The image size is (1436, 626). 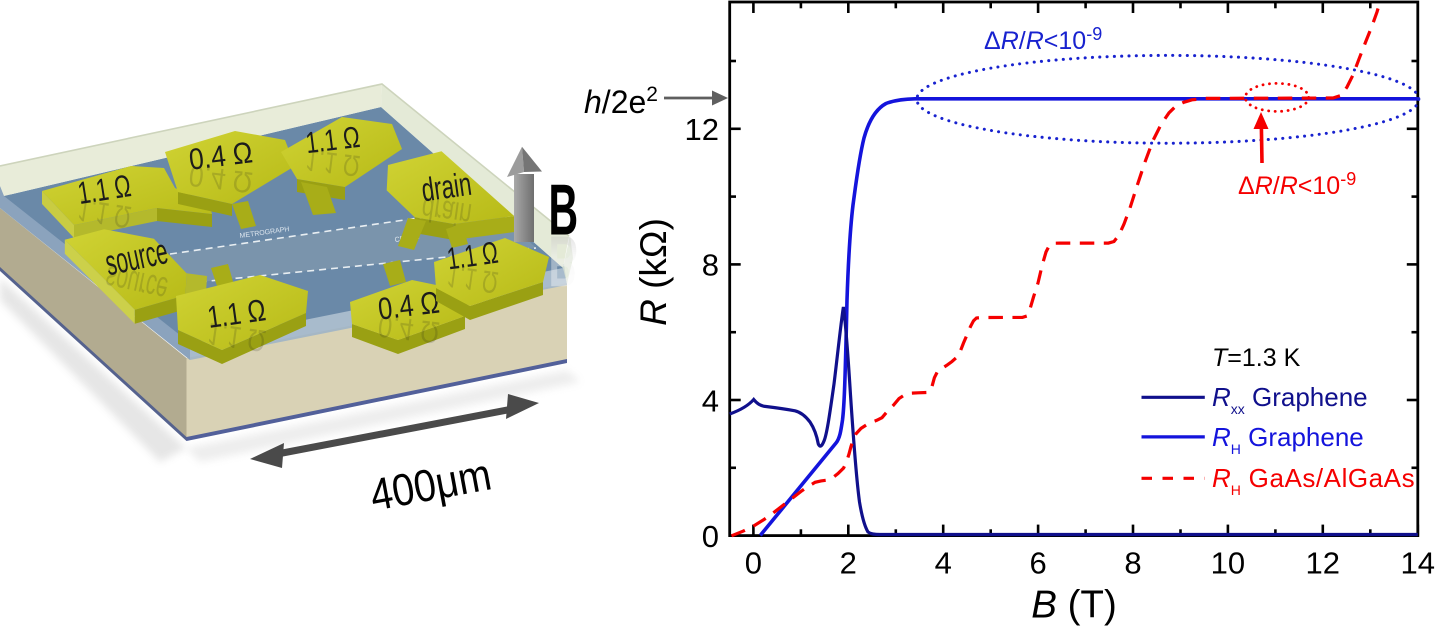 I want to click on svg-text: RH GaAs/AlGaAs, so click(x=1313, y=480).